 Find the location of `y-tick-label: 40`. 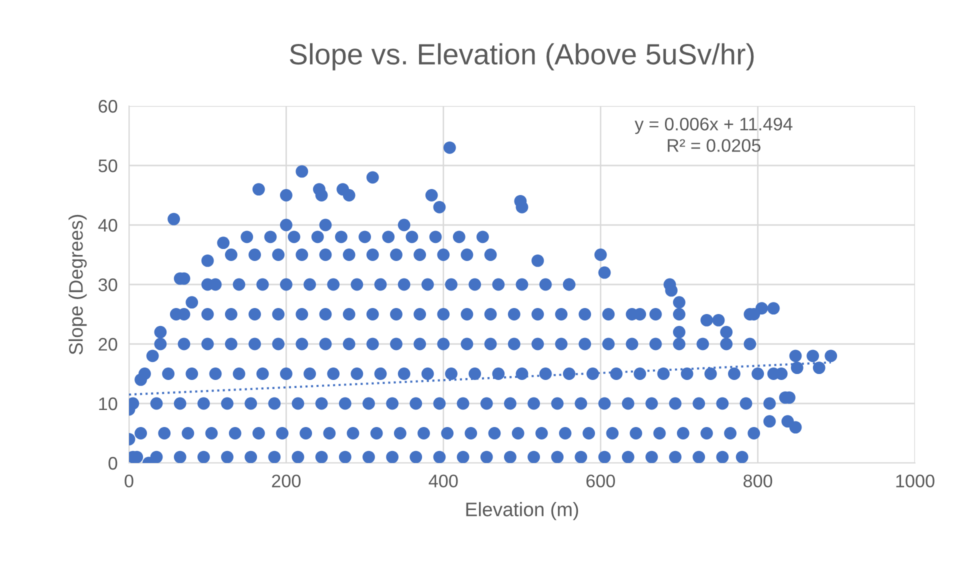

y-tick-label: 40 is located at coordinates (108, 225).